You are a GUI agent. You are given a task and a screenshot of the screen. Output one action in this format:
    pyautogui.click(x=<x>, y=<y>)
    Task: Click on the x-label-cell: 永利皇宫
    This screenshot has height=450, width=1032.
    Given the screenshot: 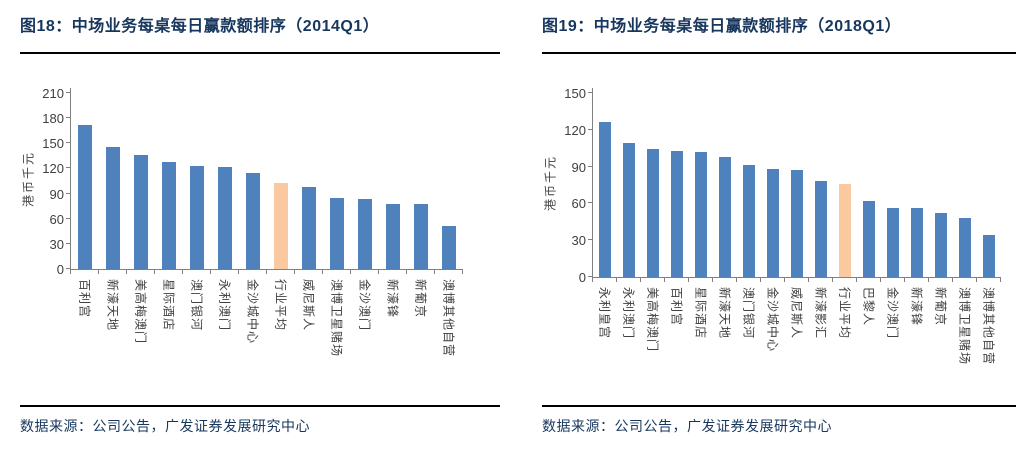 What is the action you would take?
    pyautogui.click(x=605, y=337)
    